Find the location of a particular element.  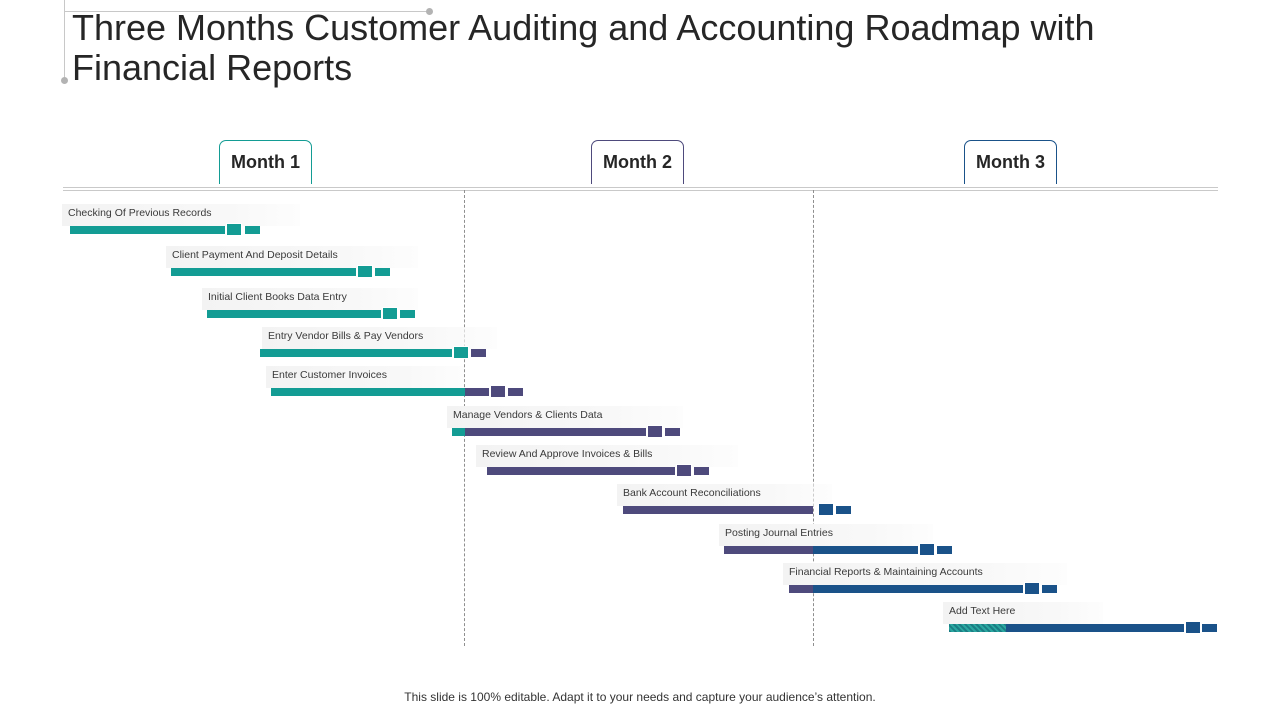

task-label: Review And Approve Invoices & Bills is located at coordinates (567, 454).